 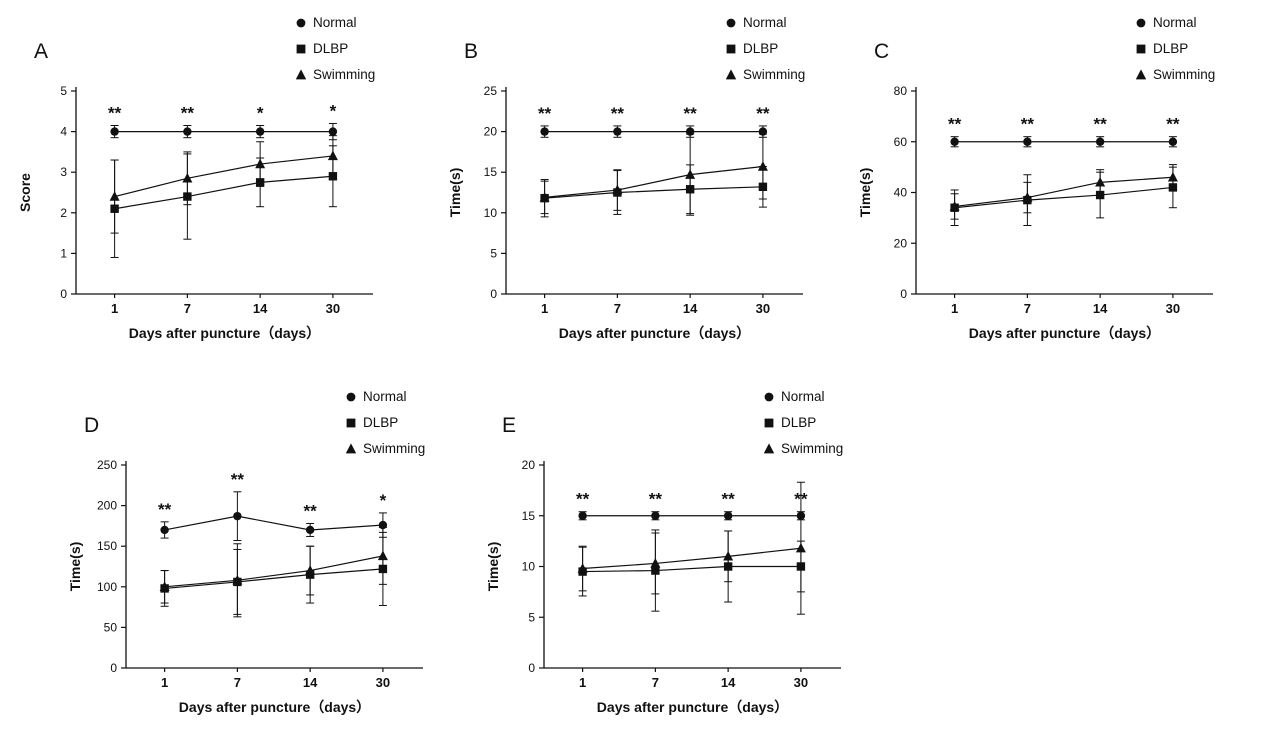 I want to click on legend-label: Swimming, so click(x=1184, y=74).